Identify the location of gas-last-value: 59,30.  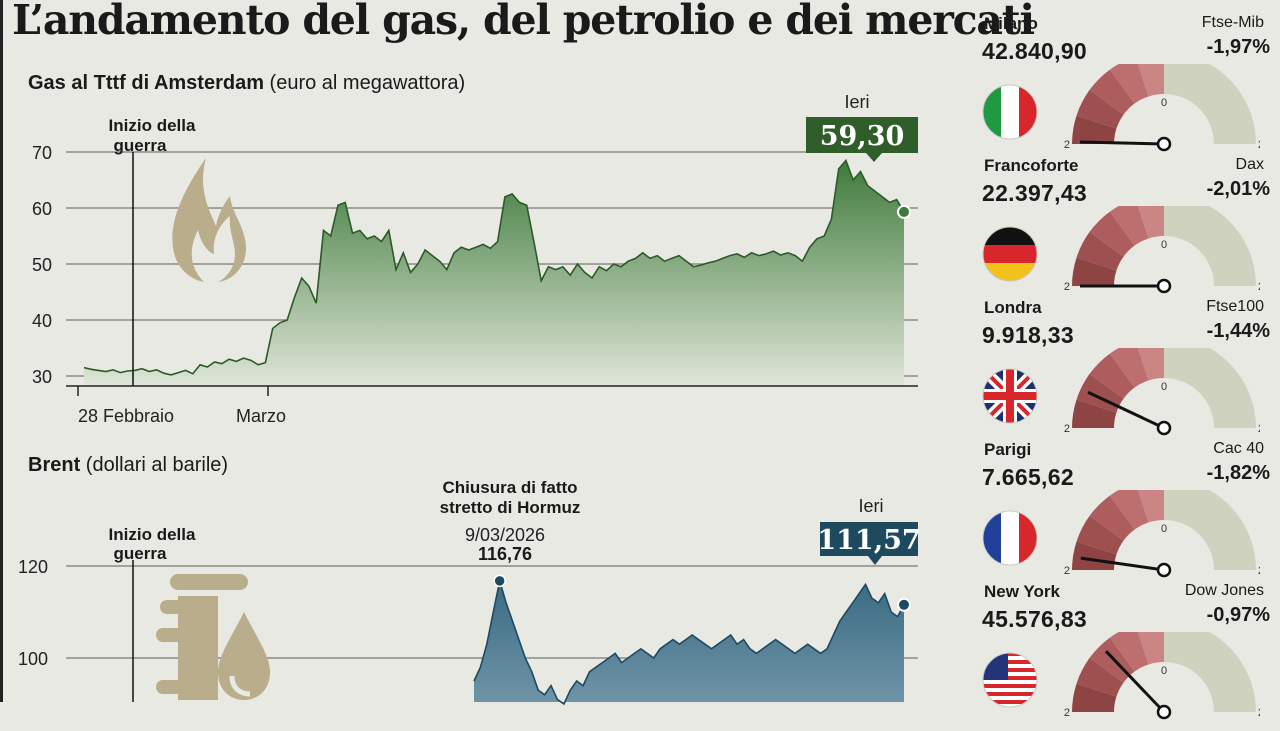
(862, 136).